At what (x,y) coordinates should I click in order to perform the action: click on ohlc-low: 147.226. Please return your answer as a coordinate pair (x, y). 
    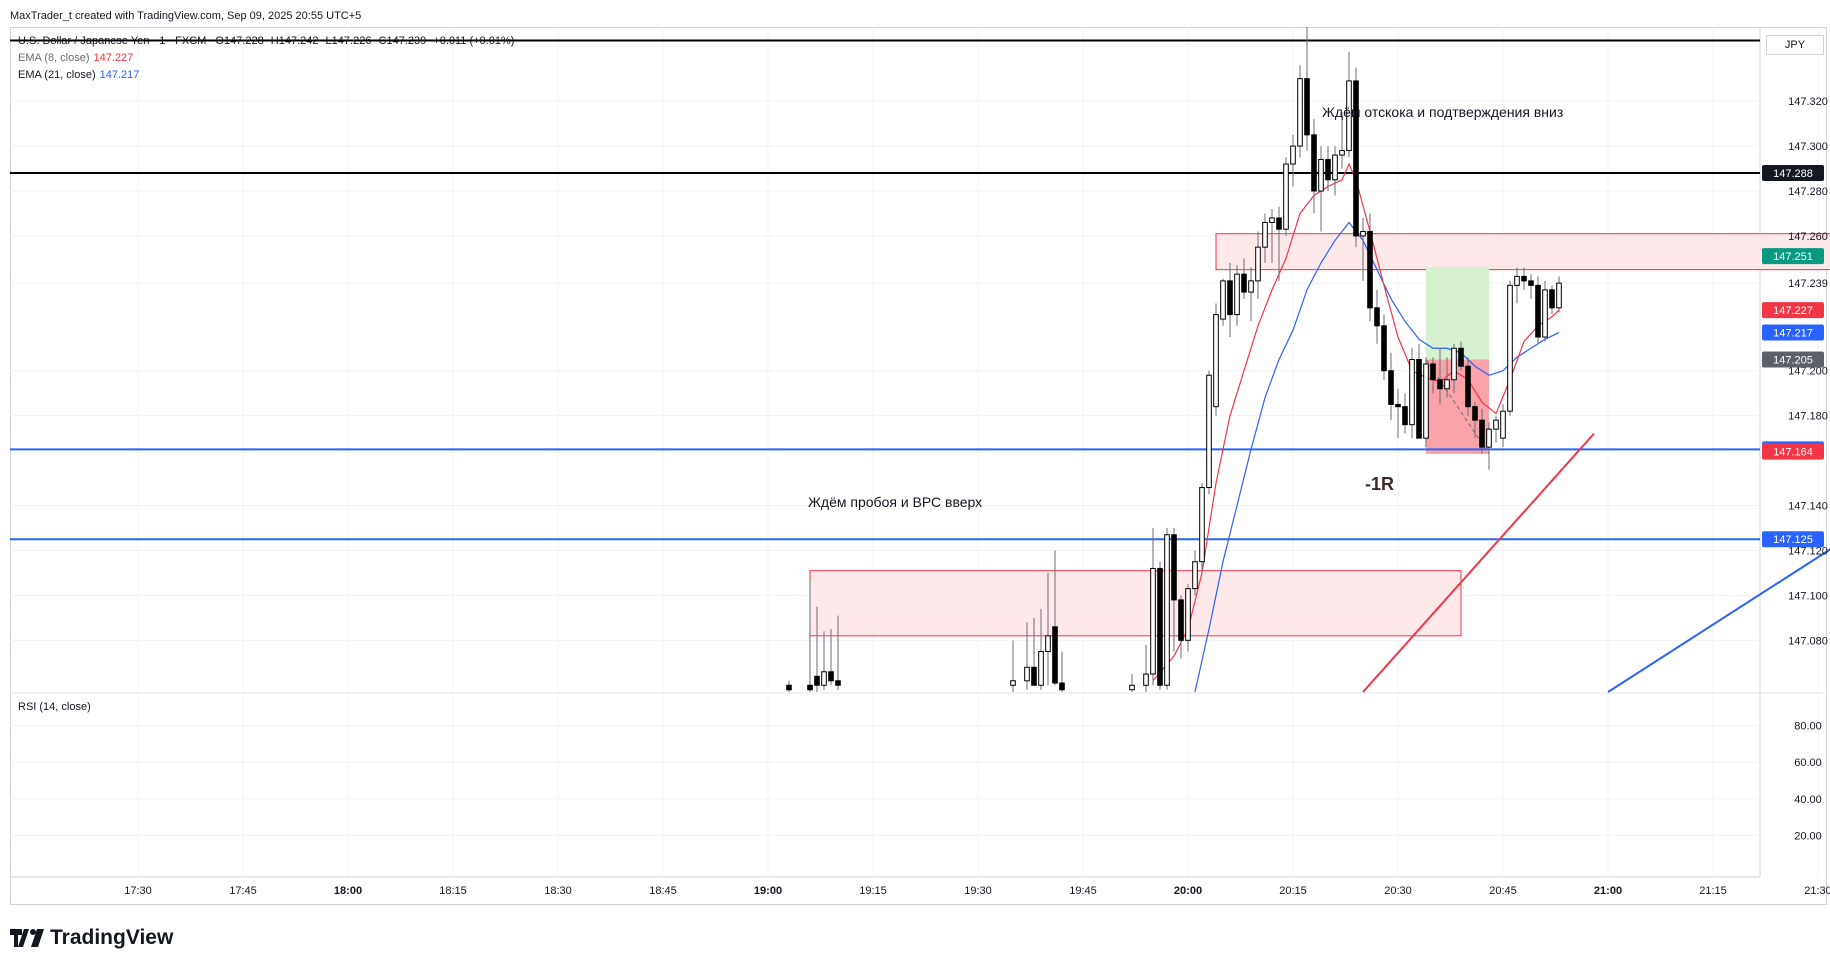
    Looking at the image, I should click on (351, 41).